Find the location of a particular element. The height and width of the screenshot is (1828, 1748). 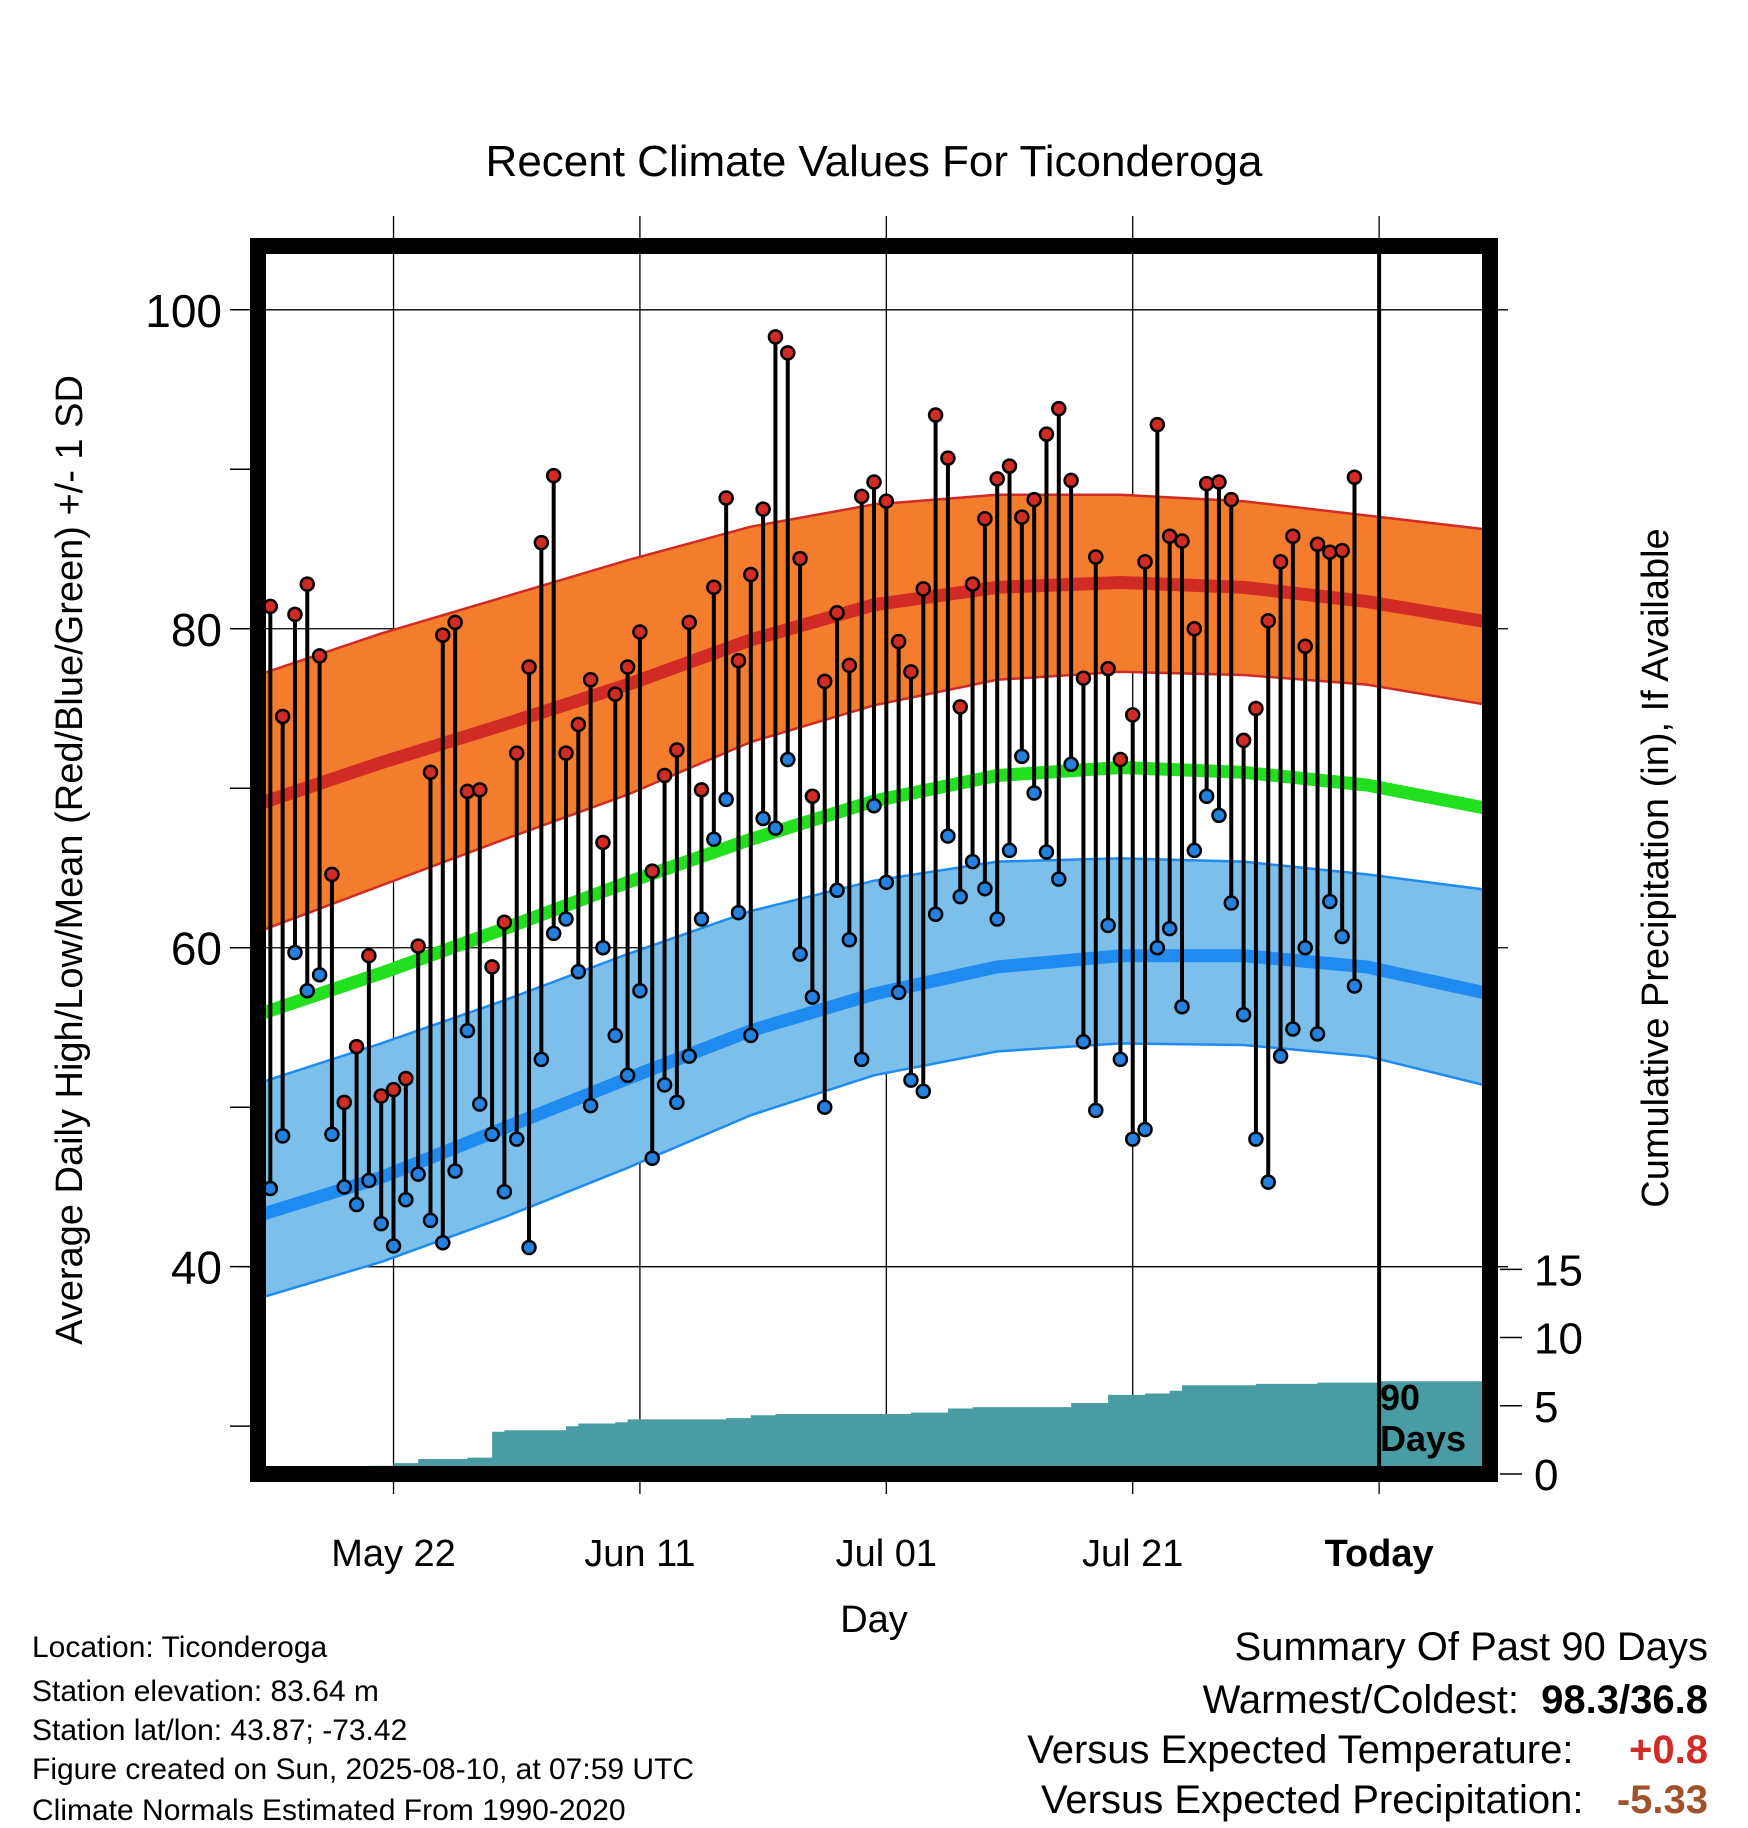

warmest-coldest-label: Warmest/Coldest: is located at coordinates (1360, 1700).